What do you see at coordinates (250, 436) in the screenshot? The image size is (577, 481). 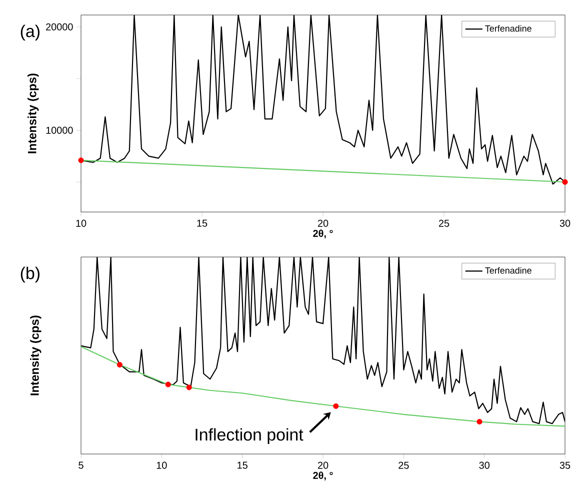 I see `annotation: Inflection point` at bounding box center [250, 436].